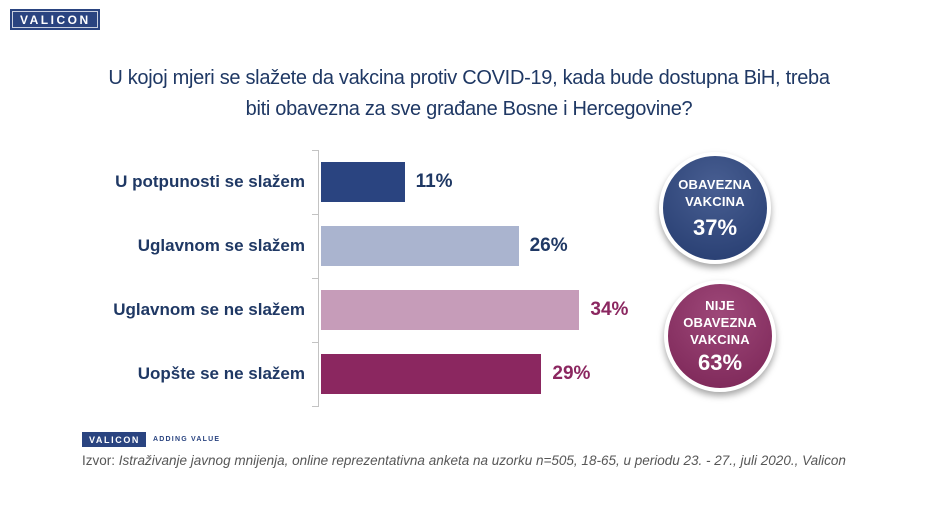 The width and height of the screenshot is (938, 527). What do you see at coordinates (720, 322) in the screenshot?
I see `summary-badge-label: NIJE OBAVEZNA VAKCINA` at bounding box center [720, 322].